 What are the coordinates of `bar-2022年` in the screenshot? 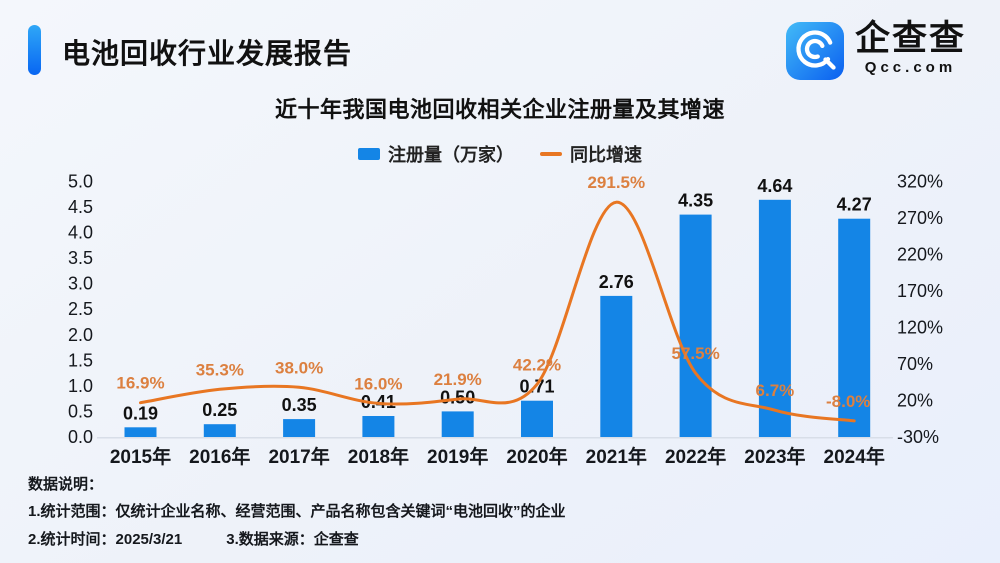 It's located at (695, 325).